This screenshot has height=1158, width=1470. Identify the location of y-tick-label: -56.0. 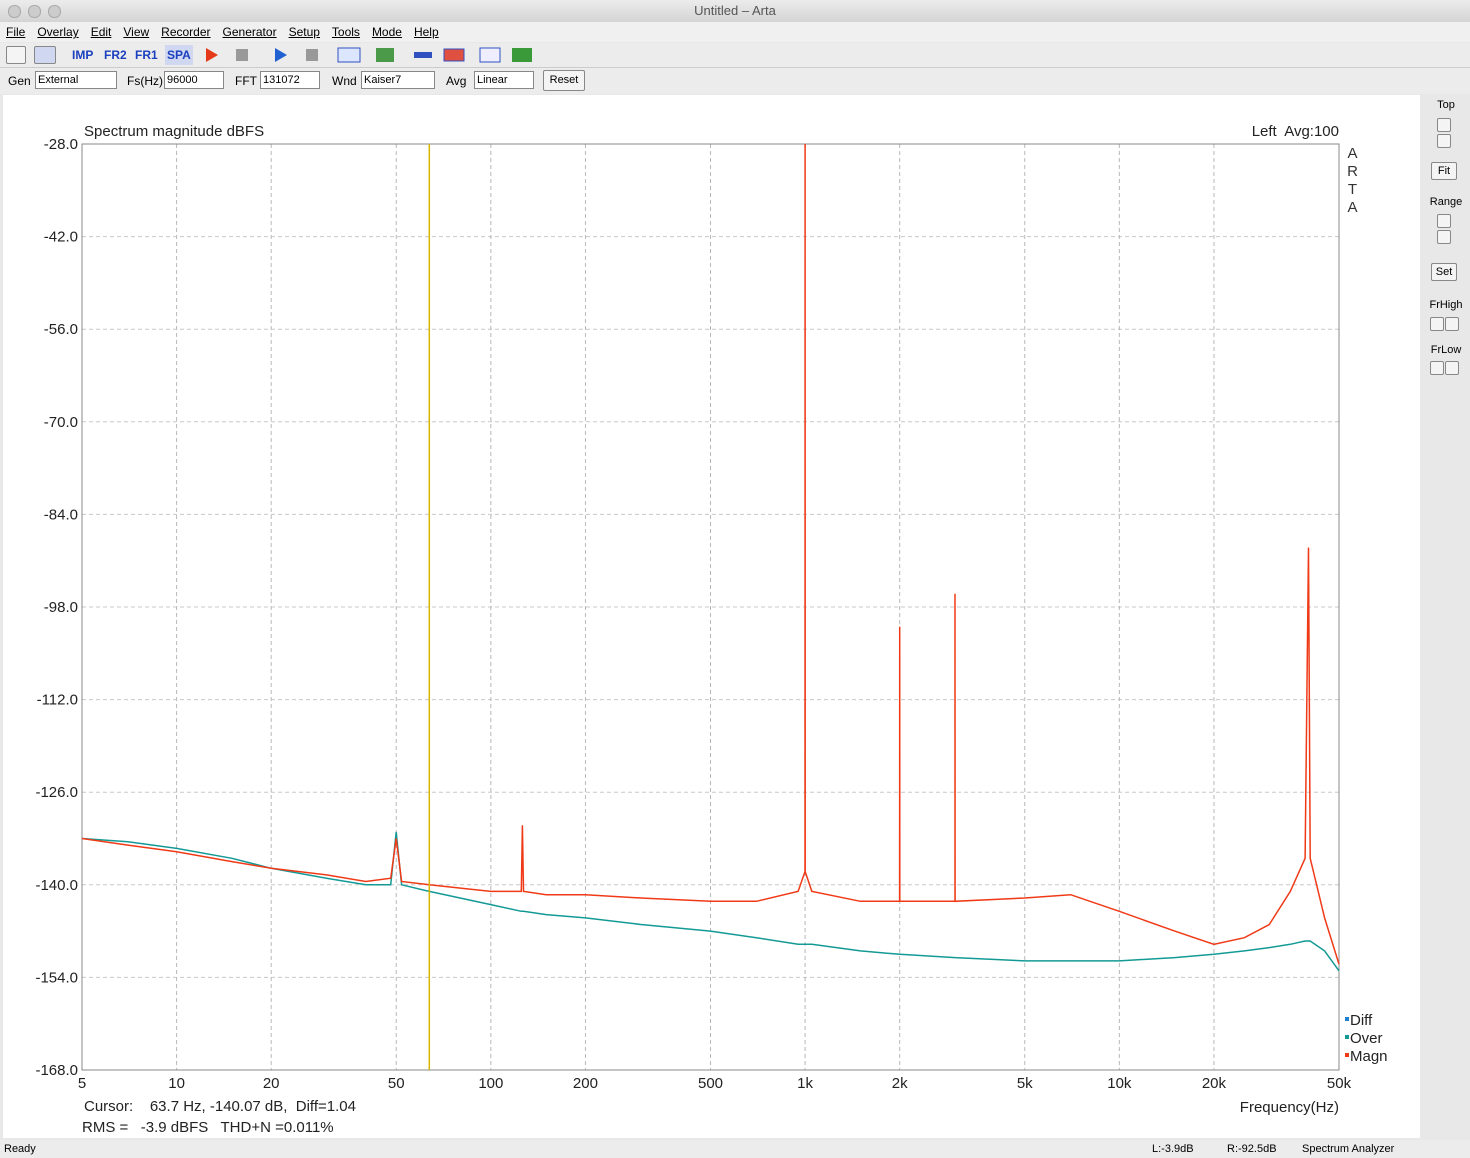
(61, 329).